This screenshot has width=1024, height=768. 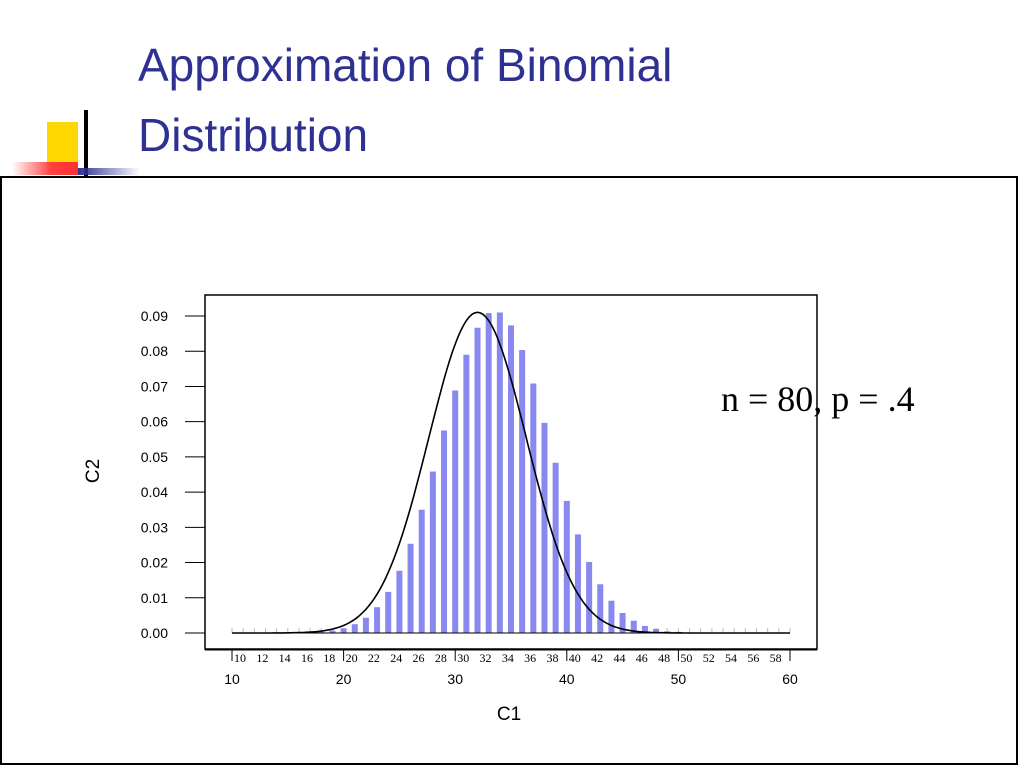 I want to click on x-category-label: 50, so click(x=686, y=658).